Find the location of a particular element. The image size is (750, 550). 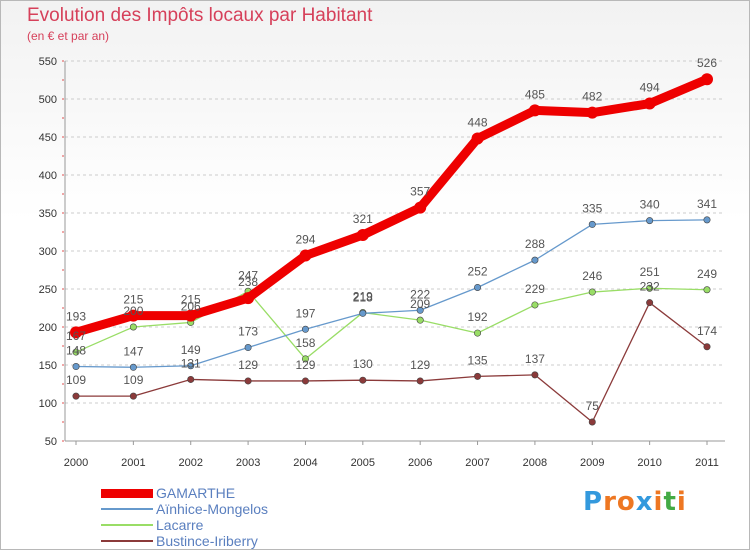

data-label: 252 is located at coordinates (478, 271).